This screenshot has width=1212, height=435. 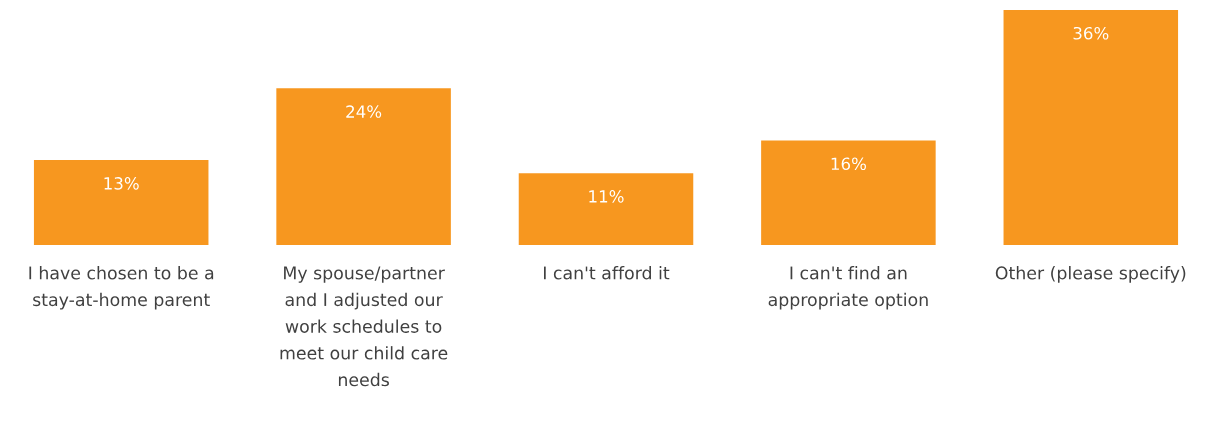 What do you see at coordinates (848, 288) in the screenshot?
I see `x-tick-label: I can't find an appropriate option` at bounding box center [848, 288].